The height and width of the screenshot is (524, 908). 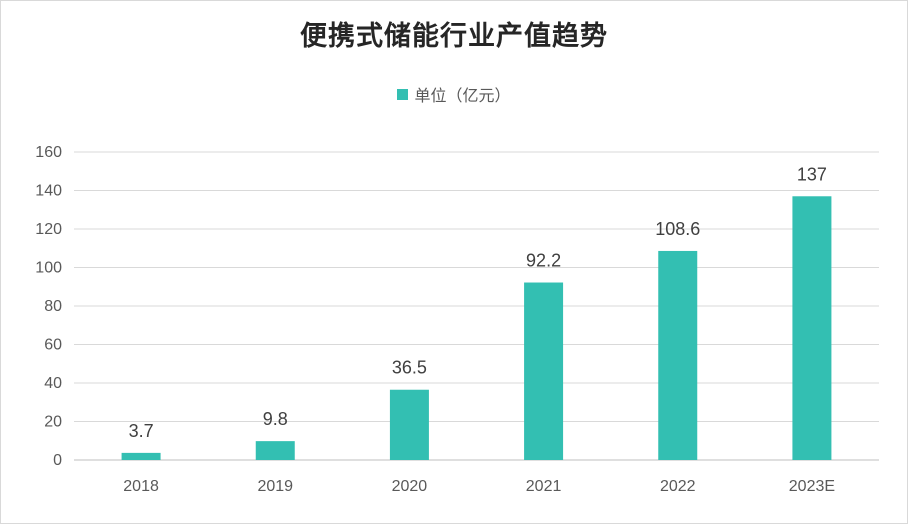 What do you see at coordinates (48, 229) in the screenshot?
I see `y-tick-label: 120` at bounding box center [48, 229].